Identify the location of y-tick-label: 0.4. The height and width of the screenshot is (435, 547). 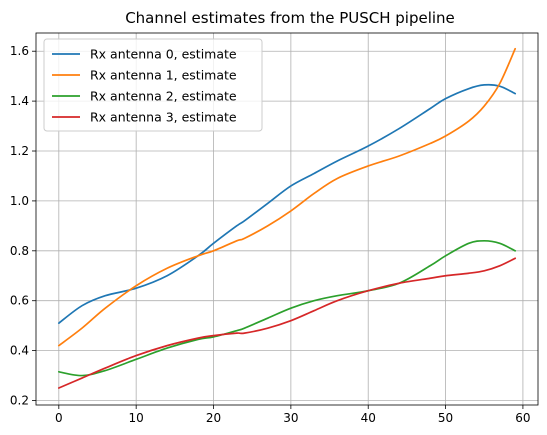
(19, 351).